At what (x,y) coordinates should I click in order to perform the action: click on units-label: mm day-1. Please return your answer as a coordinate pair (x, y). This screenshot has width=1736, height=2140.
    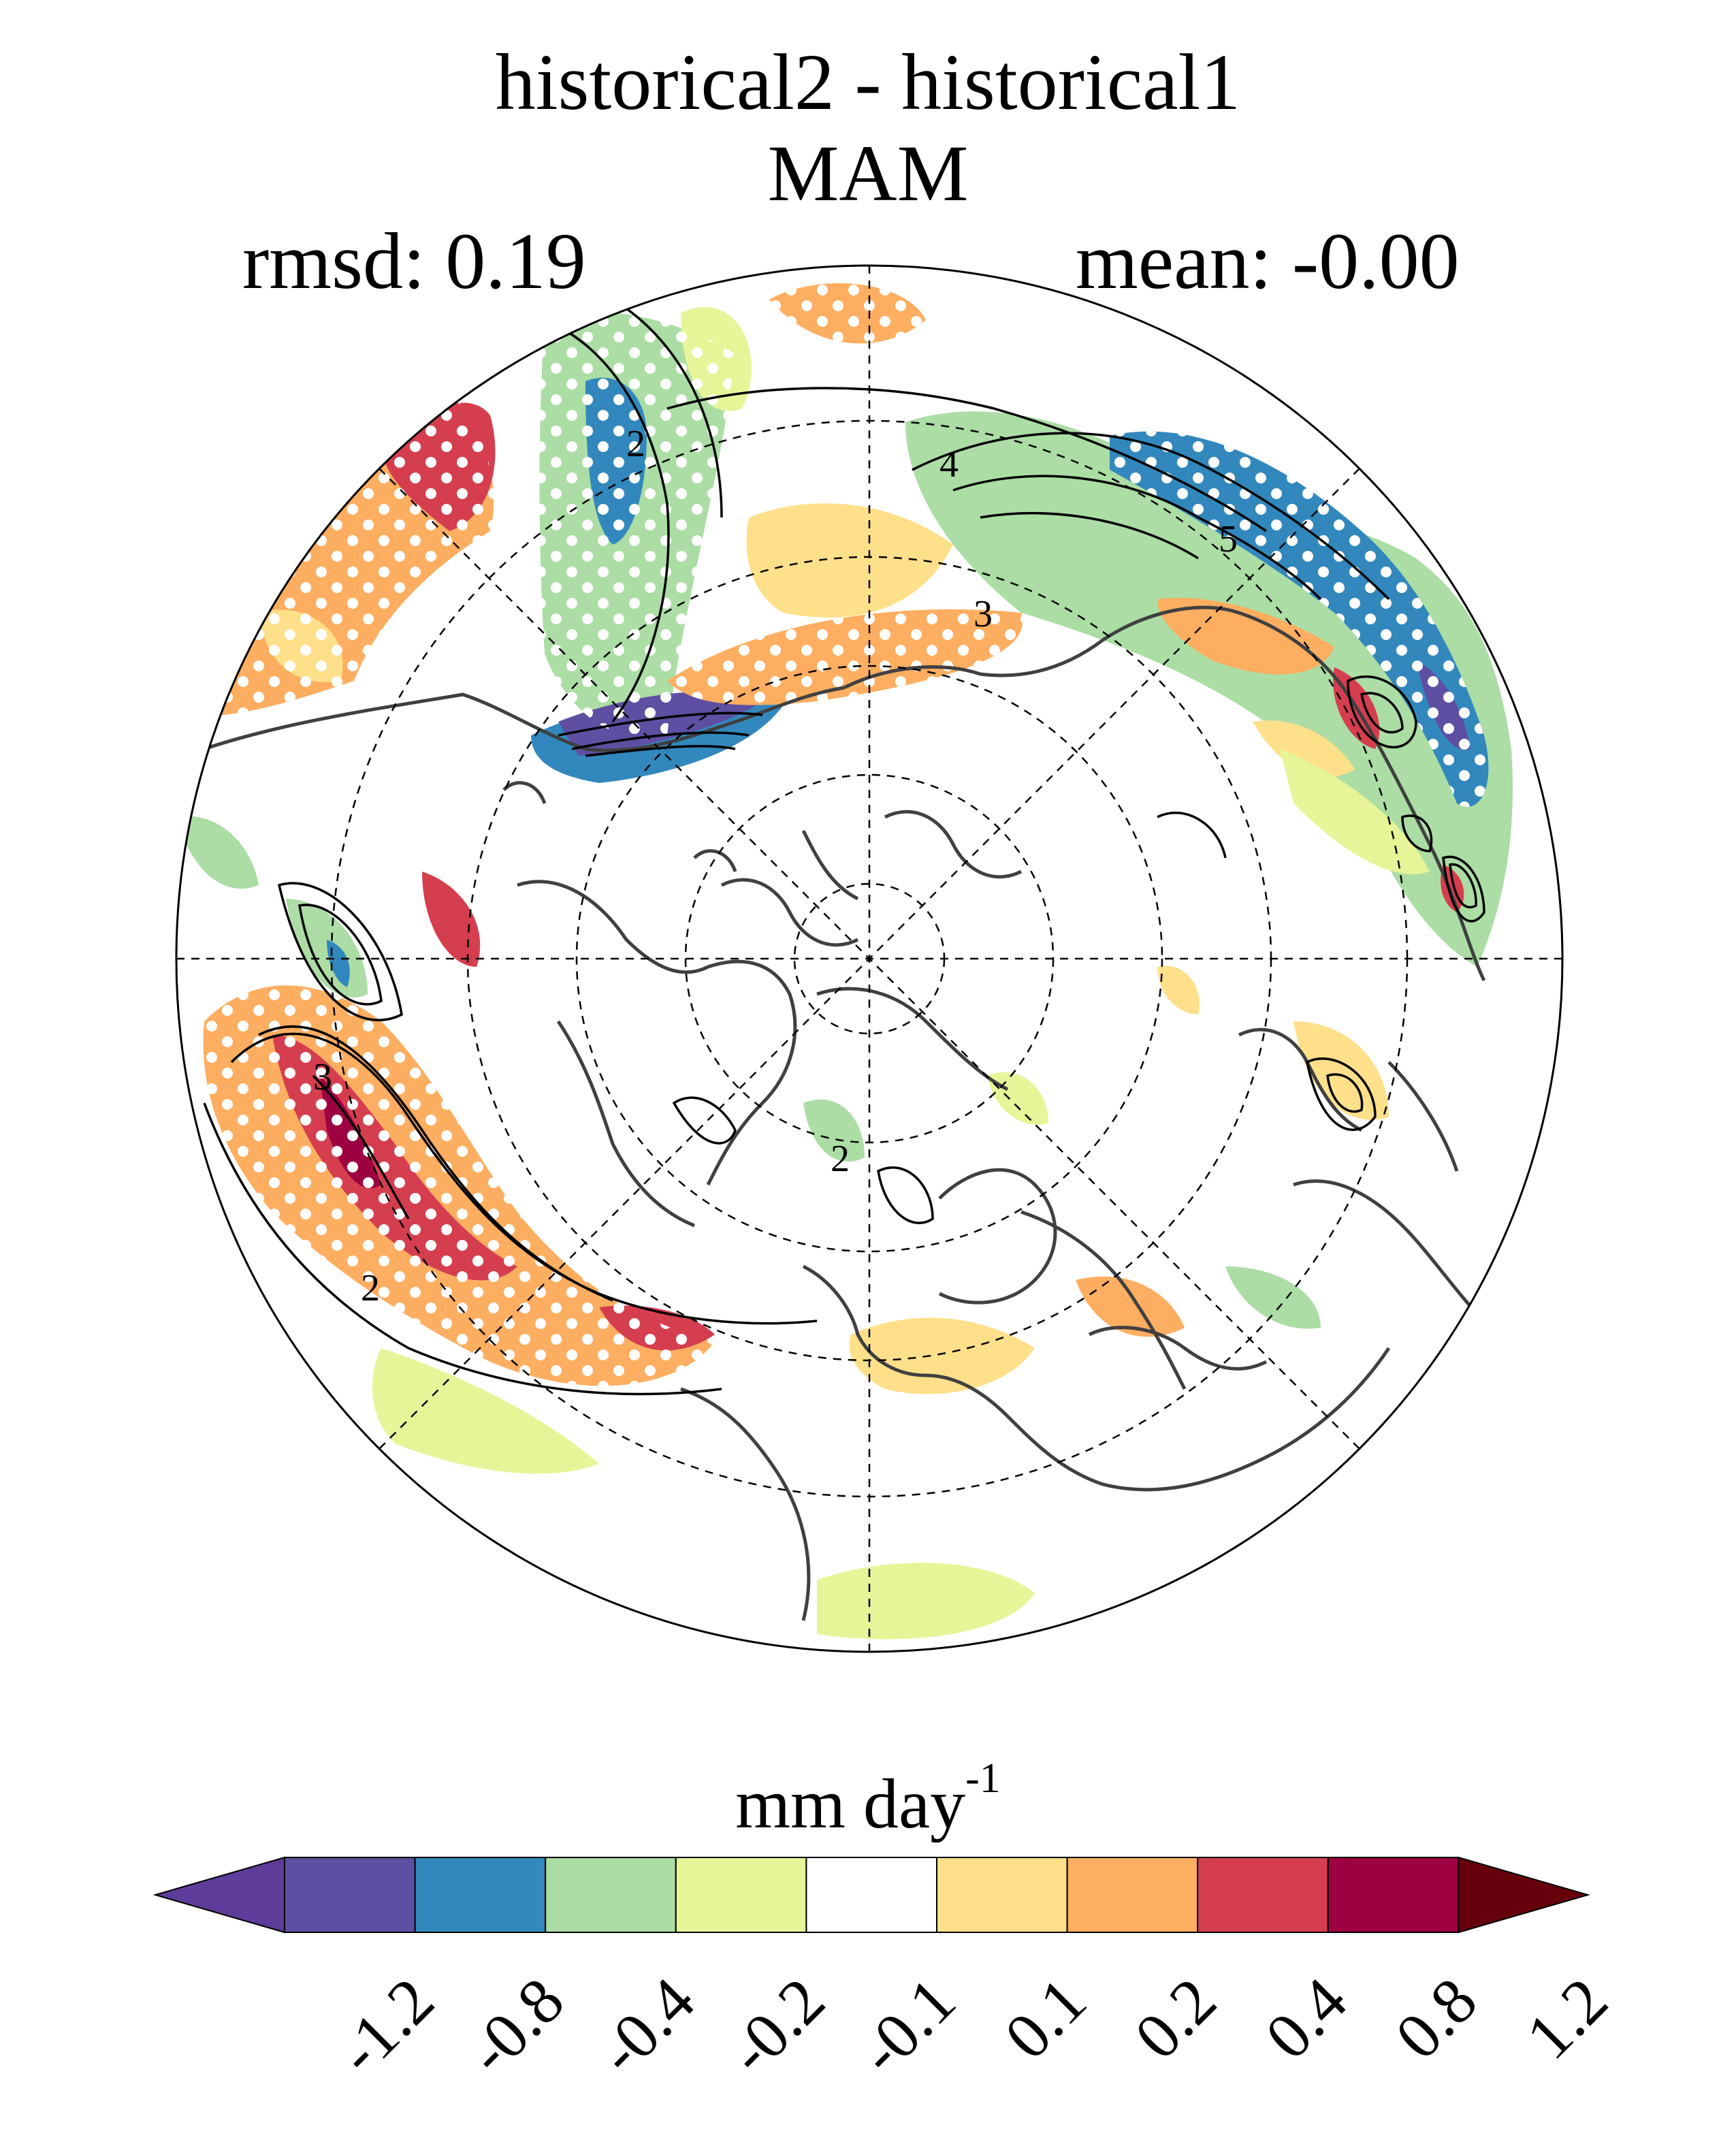
    Looking at the image, I should click on (868, 1799).